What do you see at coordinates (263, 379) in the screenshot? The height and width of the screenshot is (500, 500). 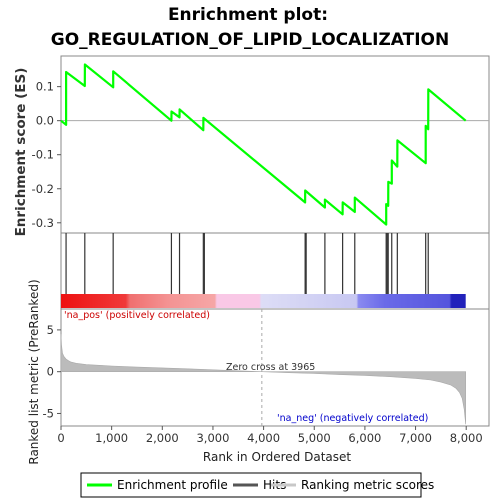 I see `ranking-metric-area` at bounding box center [263, 379].